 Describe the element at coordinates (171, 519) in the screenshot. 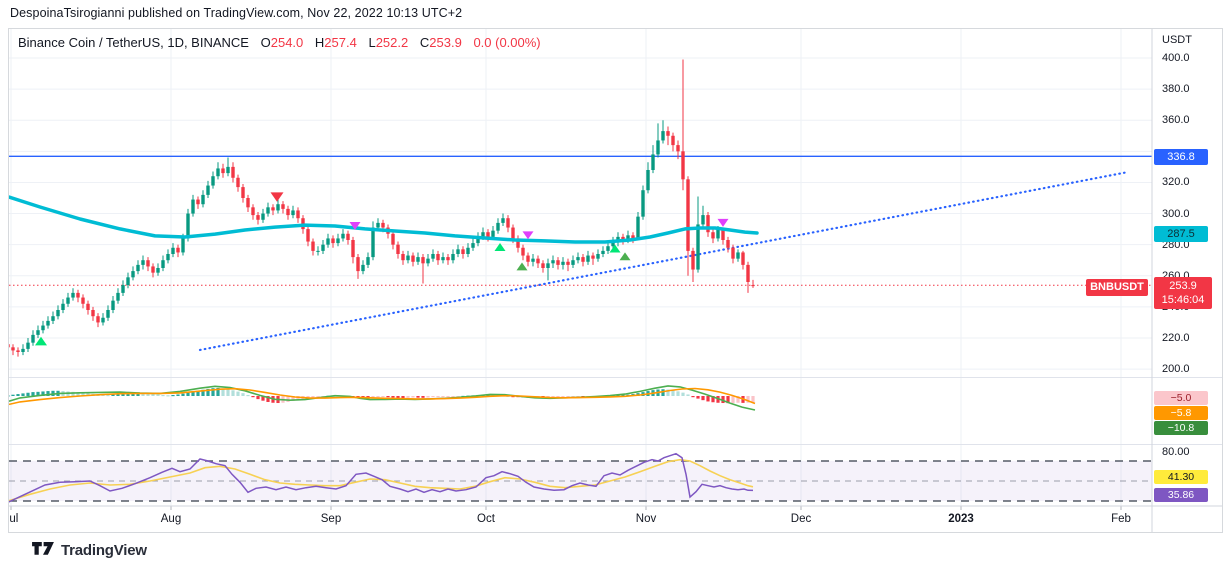

I see `time-tick: Aug` at that location.